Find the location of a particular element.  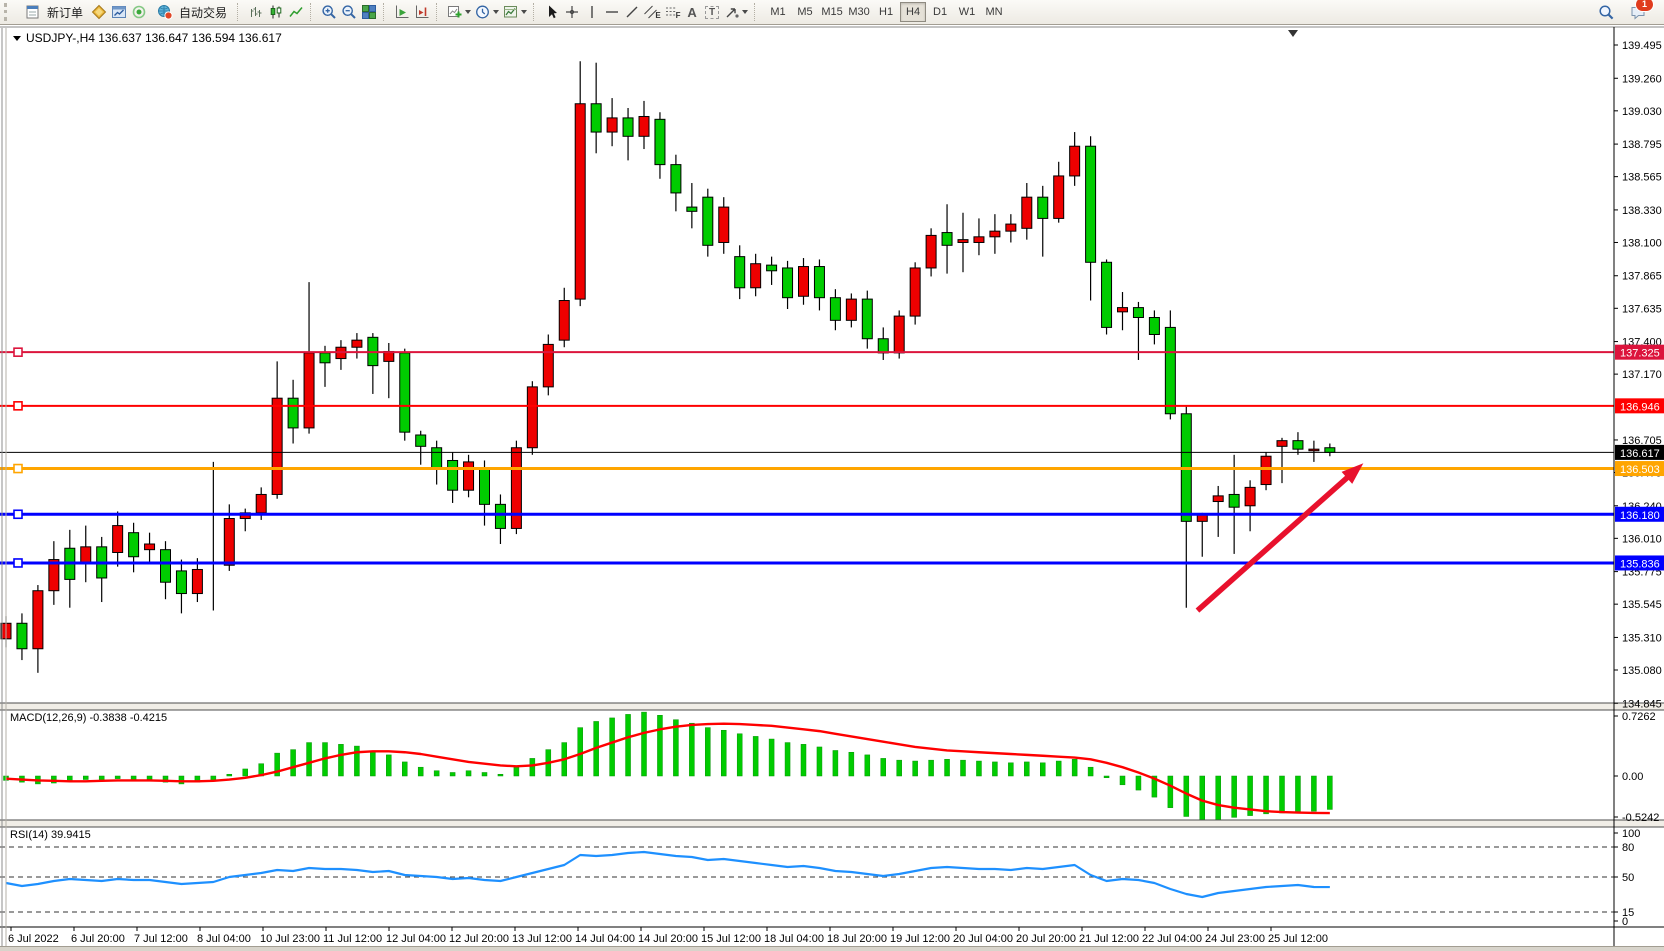

price-tick-label: 138.795 is located at coordinates (1642, 145).